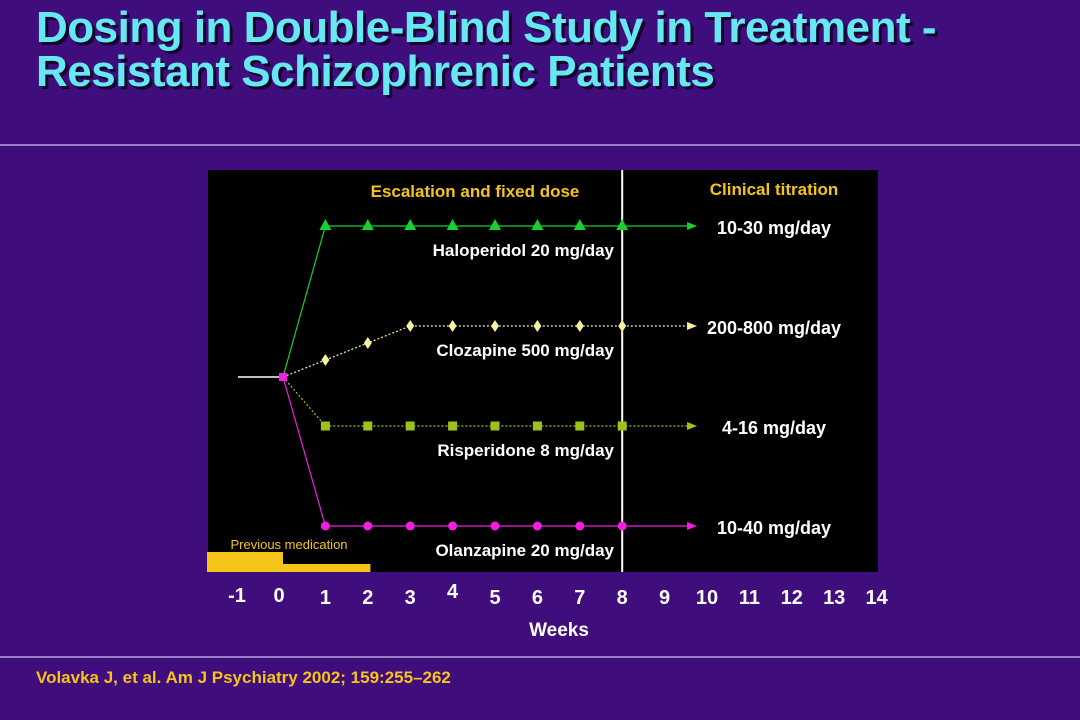  What do you see at coordinates (664, 598) in the screenshot?
I see `x-tick-9: 9` at bounding box center [664, 598].